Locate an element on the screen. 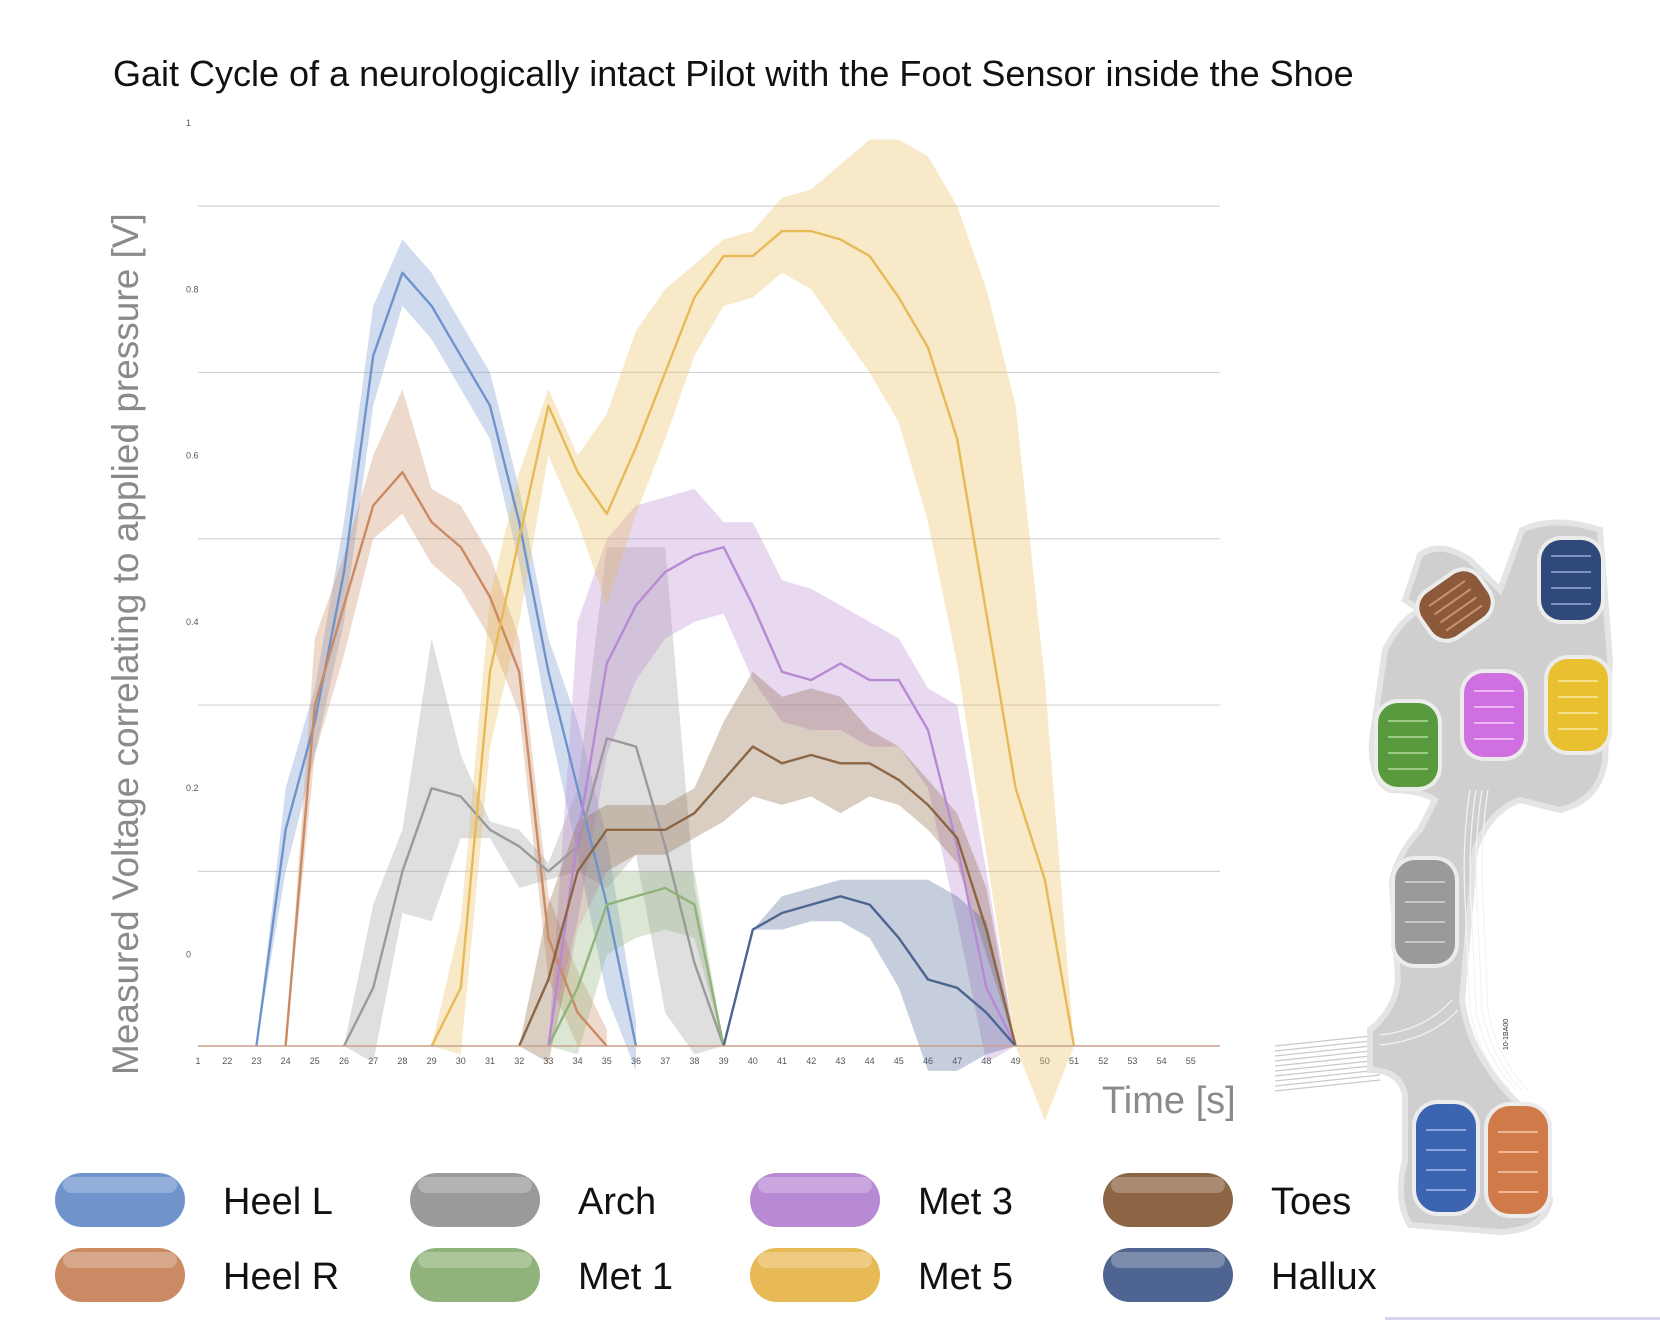 The image size is (1660, 1320). insole-illustration: 10-1BA00 is located at coordinates (1444, 877).